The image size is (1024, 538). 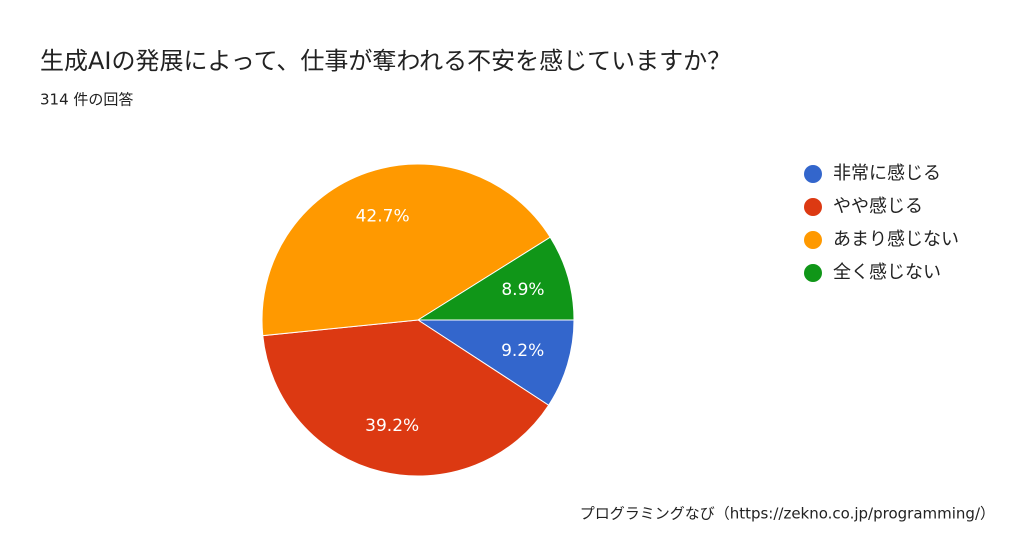 I want to click on data-label: 8.9%, so click(x=522, y=290).